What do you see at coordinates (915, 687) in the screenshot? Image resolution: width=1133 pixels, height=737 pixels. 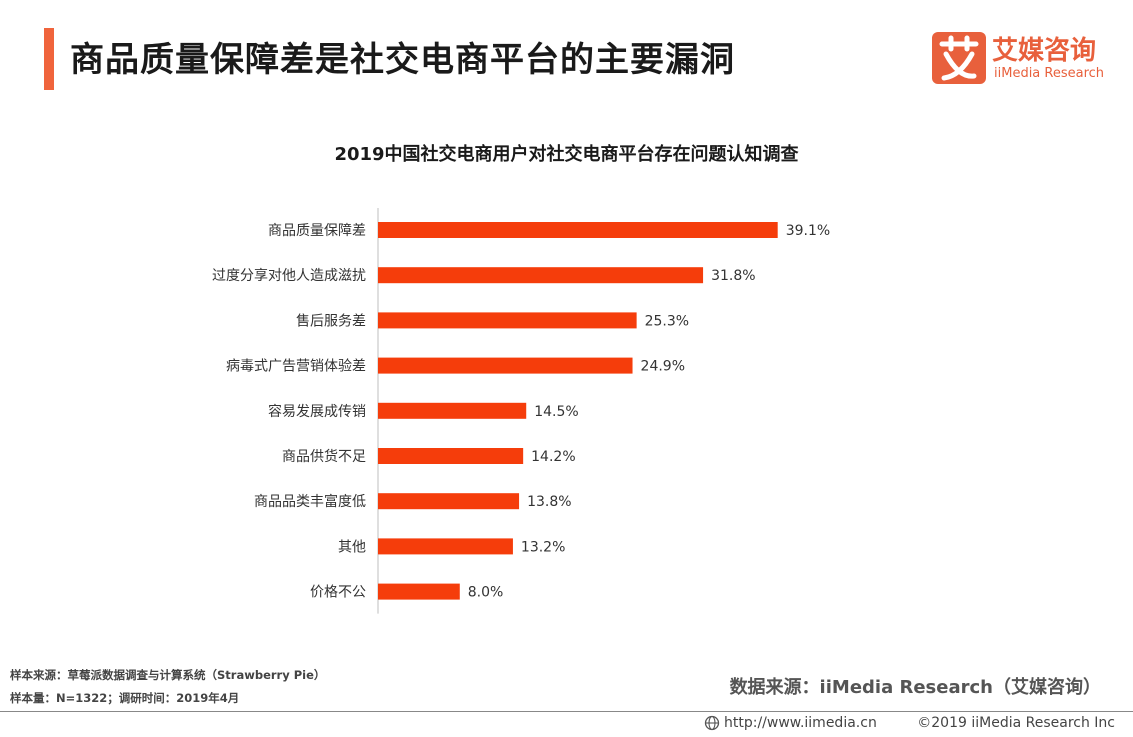 I see `data-source-note: 数据来源：iiMedia Research（艾媒咨询）` at bounding box center [915, 687].